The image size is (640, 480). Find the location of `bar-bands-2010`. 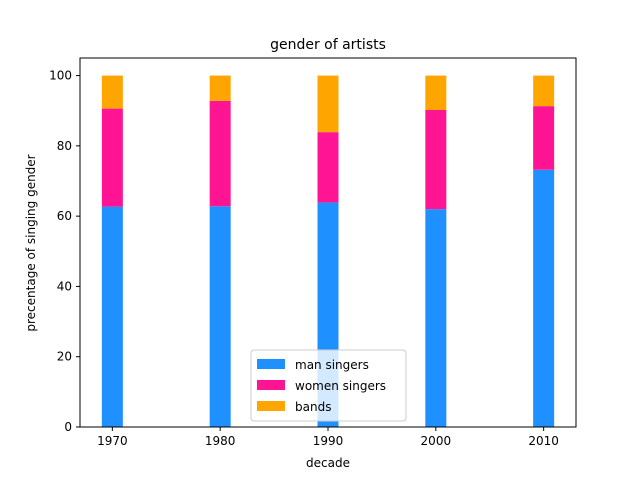

bar-bands-2010 is located at coordinates (544, 91).